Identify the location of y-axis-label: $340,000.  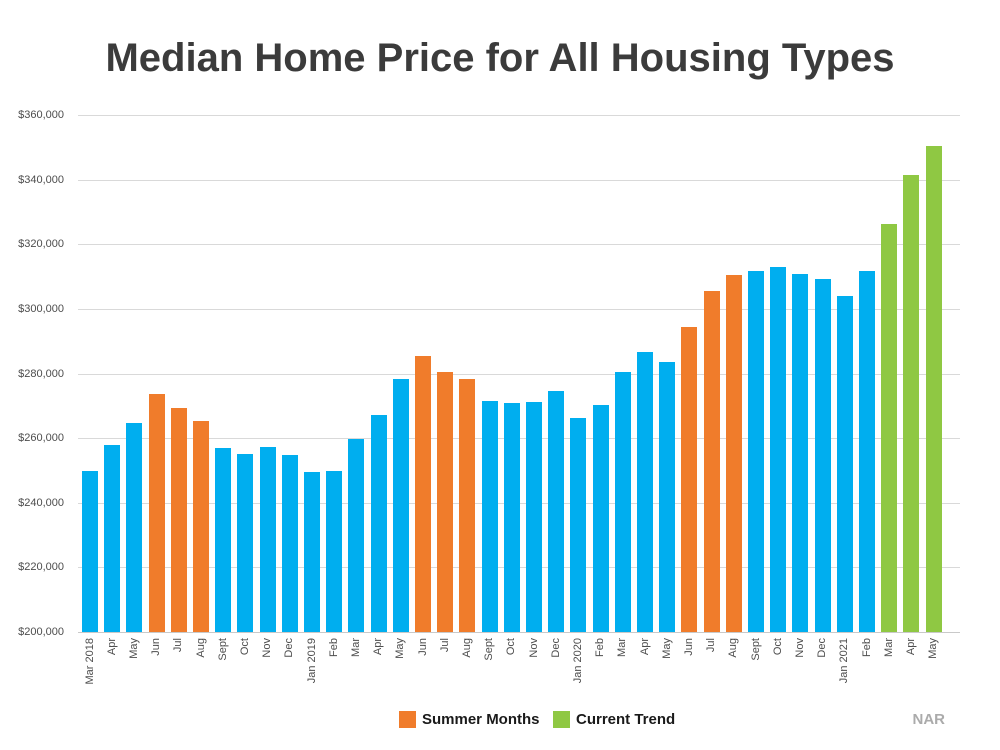
(41, 180).